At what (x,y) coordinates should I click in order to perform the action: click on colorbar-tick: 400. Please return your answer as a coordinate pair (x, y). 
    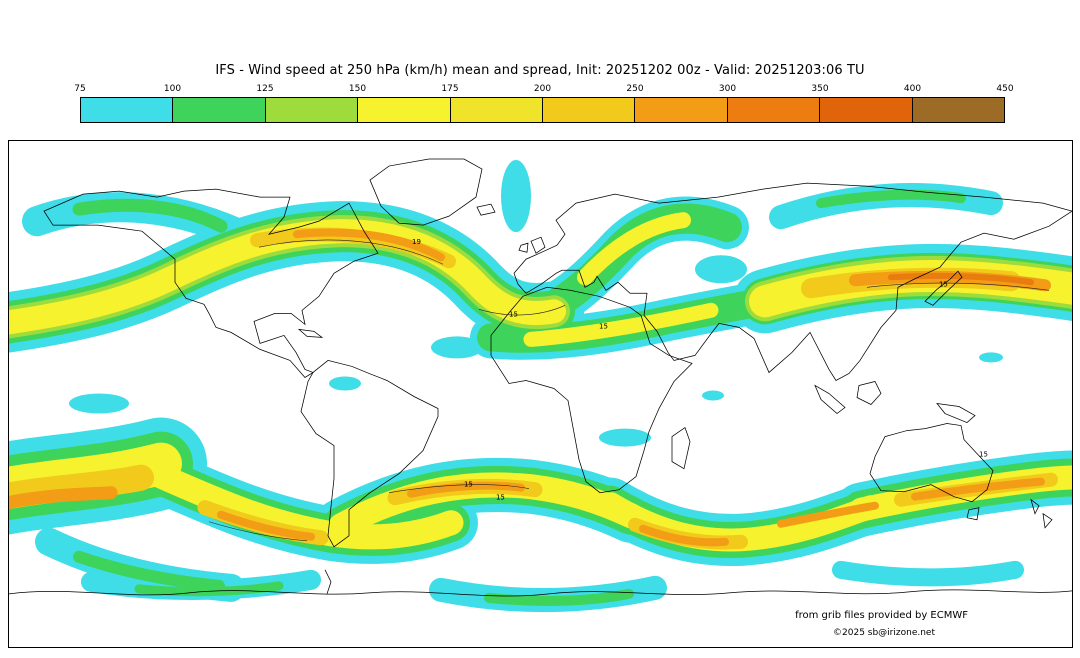
    Looking at the image, I should click on (912, 89).